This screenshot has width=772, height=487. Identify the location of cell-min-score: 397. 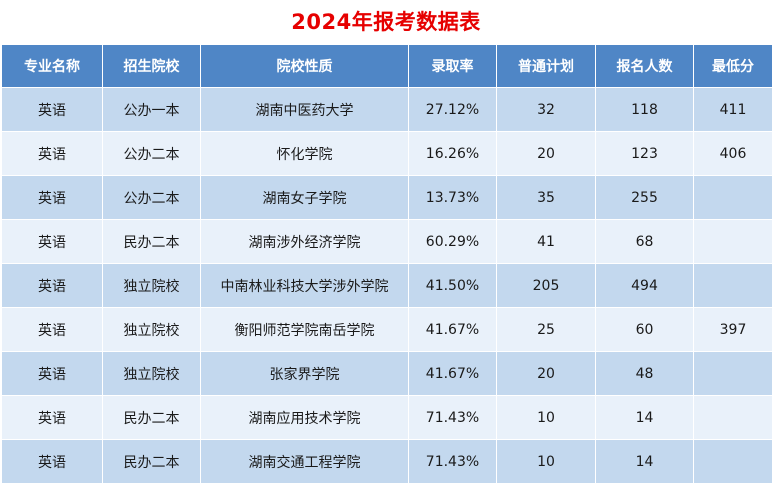
(732, 329).